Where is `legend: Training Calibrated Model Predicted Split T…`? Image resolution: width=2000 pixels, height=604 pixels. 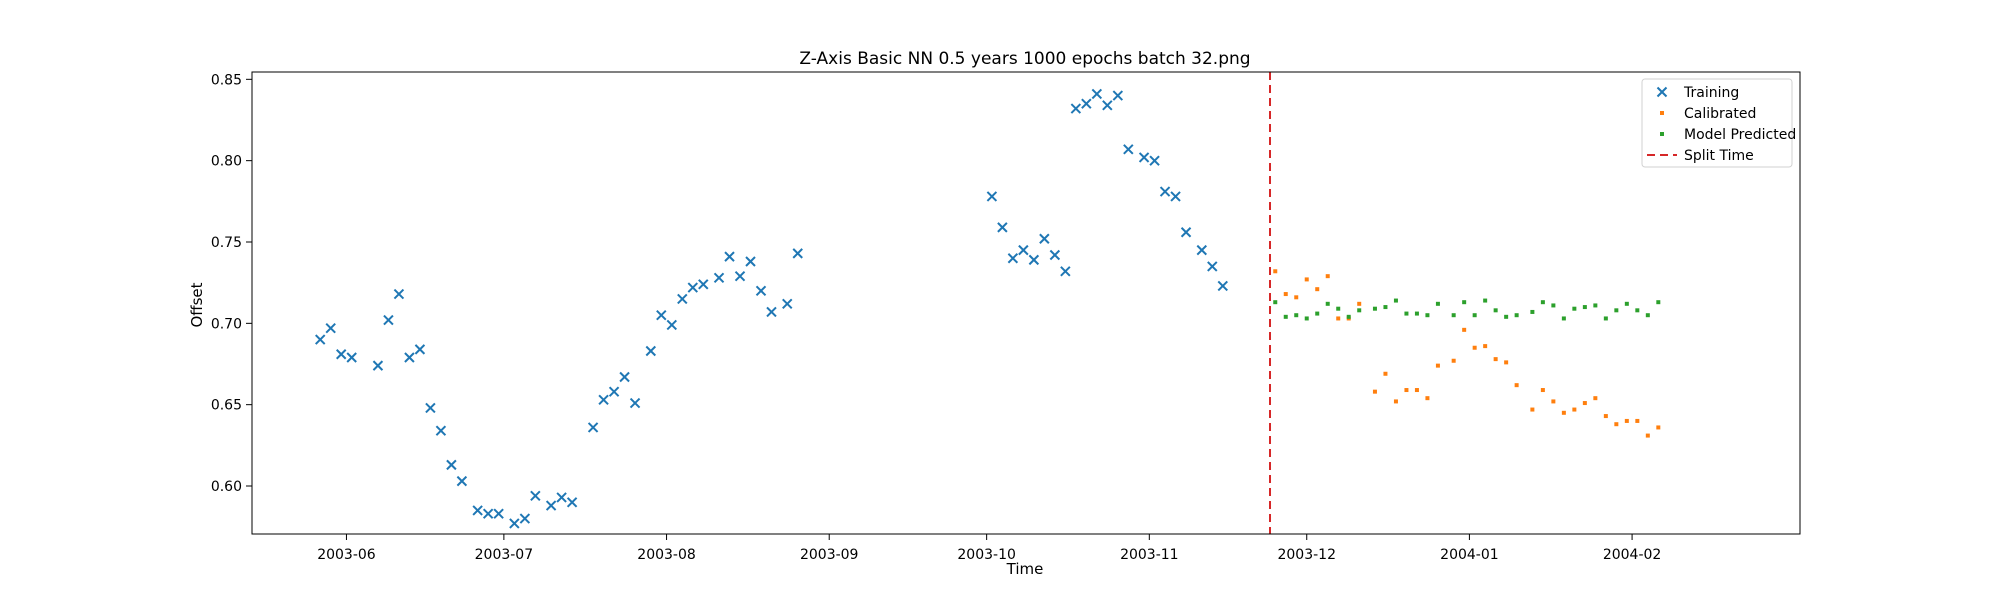
legend: Training Calibrated Model Predicted Split T… is located at coordinates (1718, 123).